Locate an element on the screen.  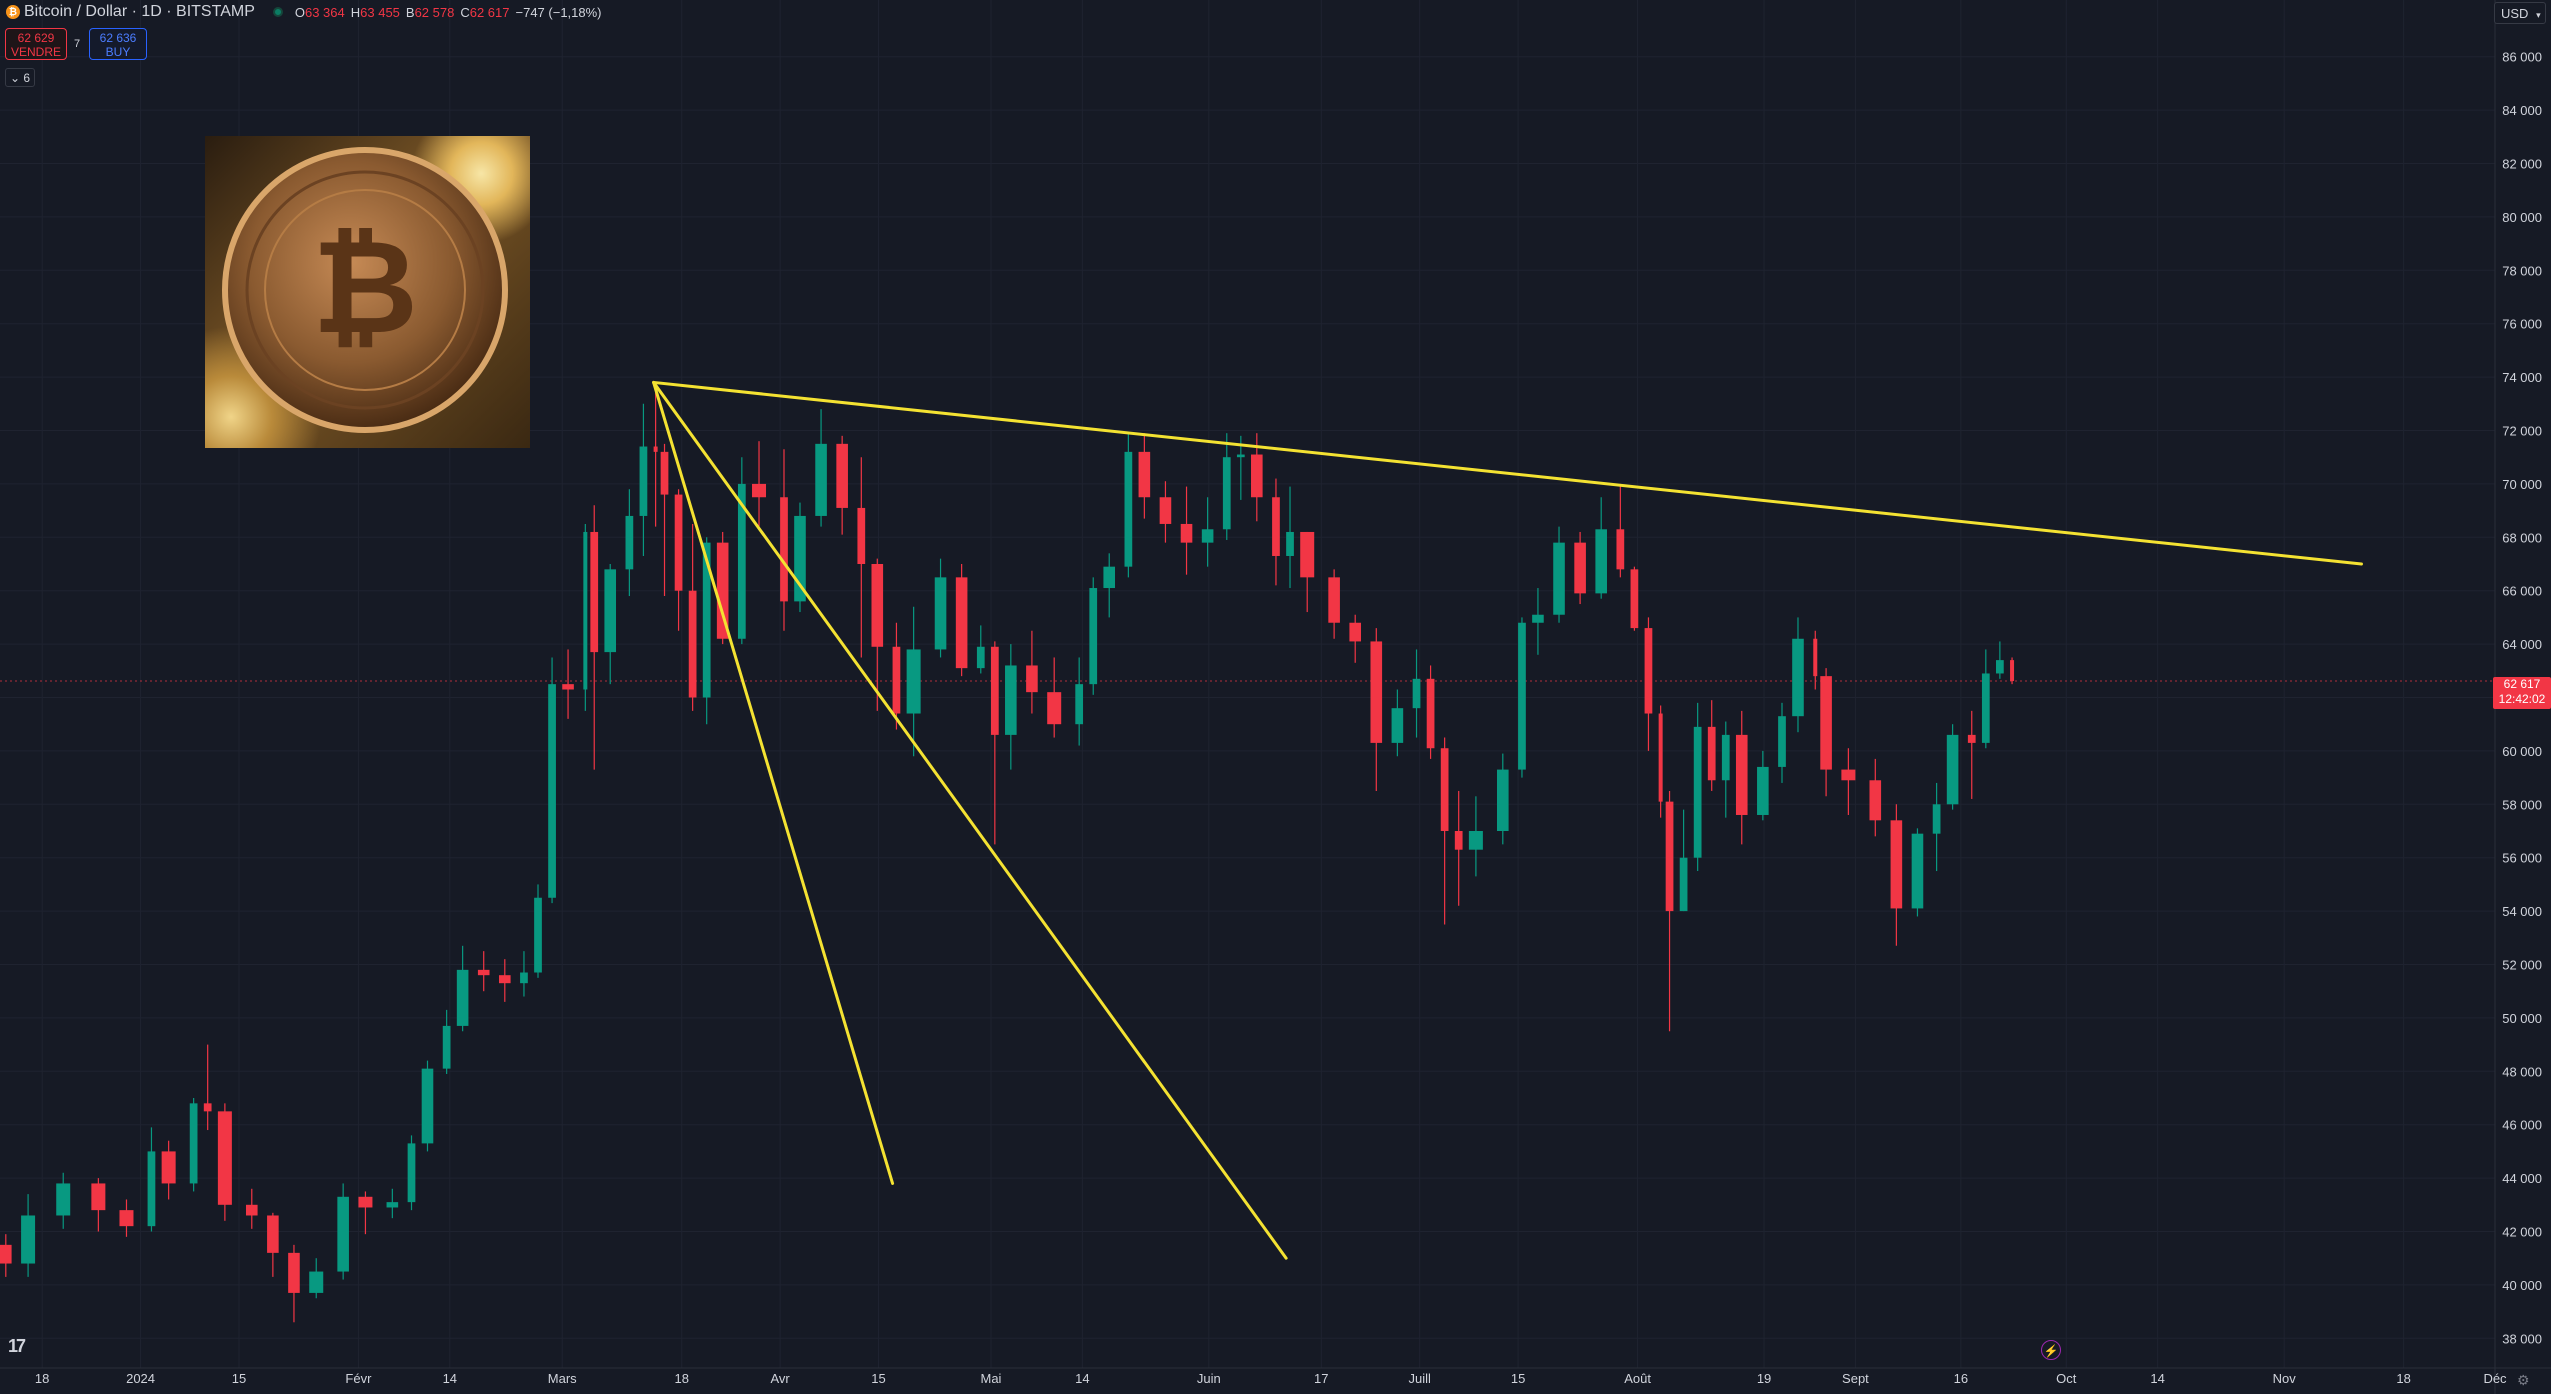
indicators-count: 6 is located at coordinates (27, 78).